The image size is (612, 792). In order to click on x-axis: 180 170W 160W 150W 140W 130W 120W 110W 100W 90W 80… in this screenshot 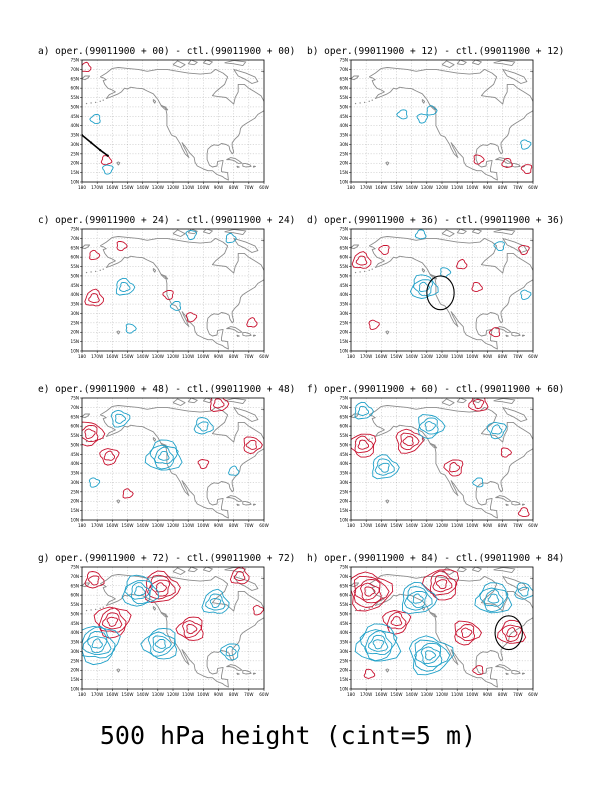, I will do `click(442, 524)`.